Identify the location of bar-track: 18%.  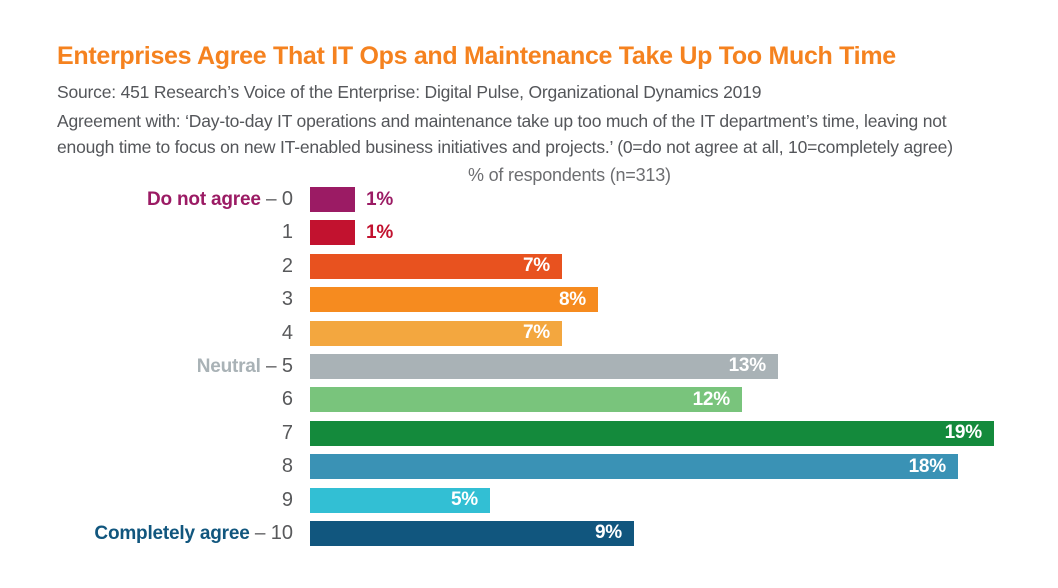
(652, 467).